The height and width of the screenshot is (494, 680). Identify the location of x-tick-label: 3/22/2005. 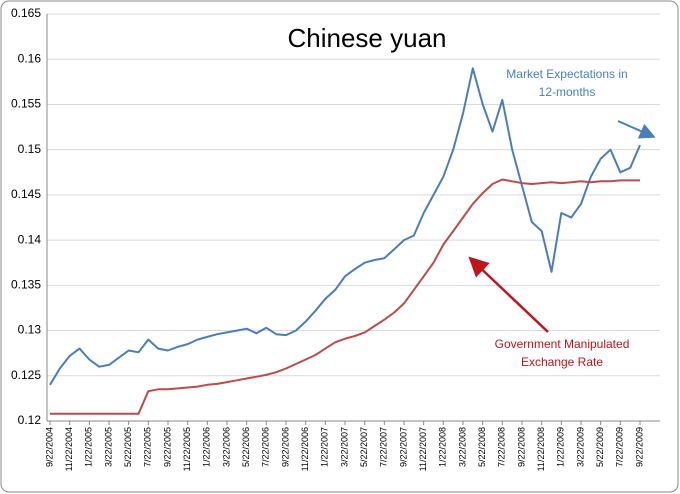
(108, 447).